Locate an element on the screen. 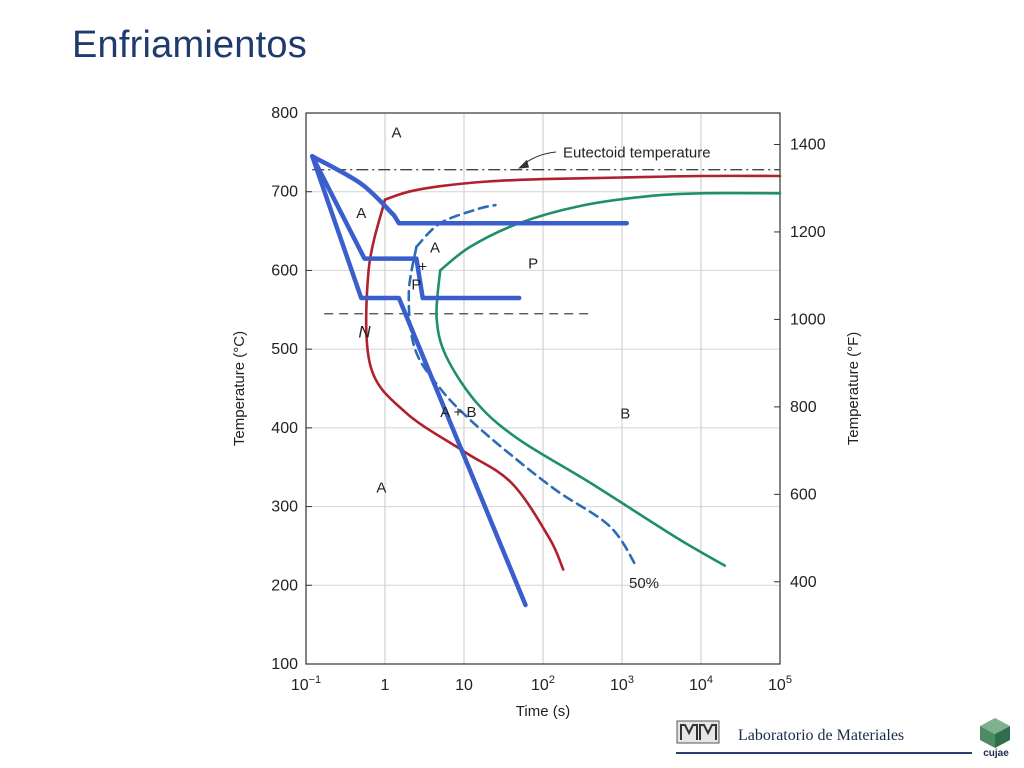 Image resolution: width=1024 pixels, height=768 pixels. y2-tick-label: 600 is located at coordinates (803, 494).